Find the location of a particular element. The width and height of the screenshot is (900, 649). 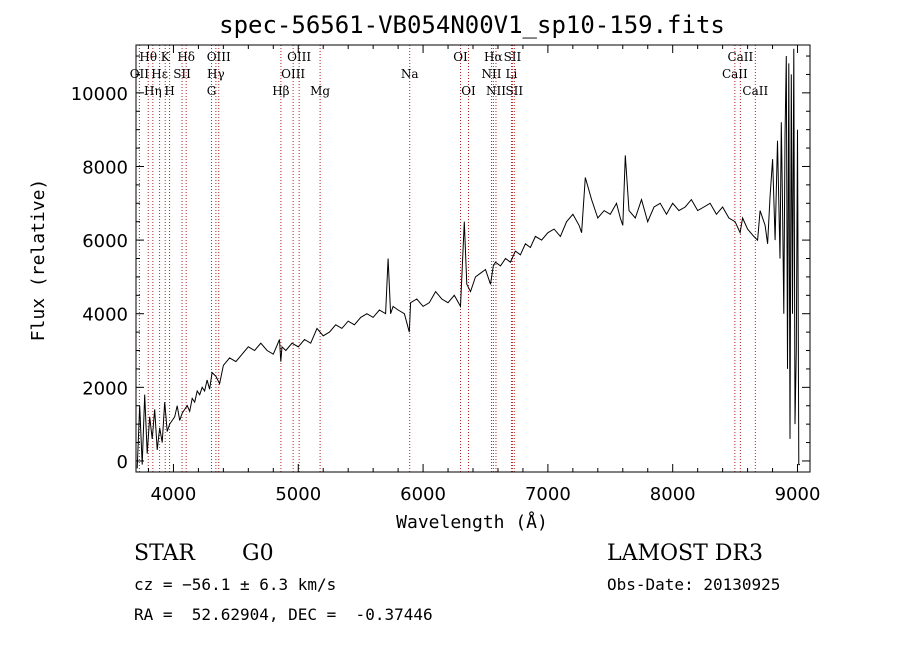

y-tick-label-1: 2000 is located at coordinates (105, 388).